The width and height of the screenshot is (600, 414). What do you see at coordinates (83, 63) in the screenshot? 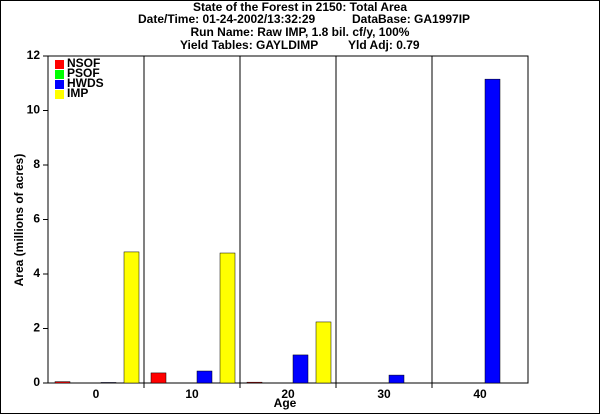
I see `legend-label: NSOF` at bounding box center [83, 63].